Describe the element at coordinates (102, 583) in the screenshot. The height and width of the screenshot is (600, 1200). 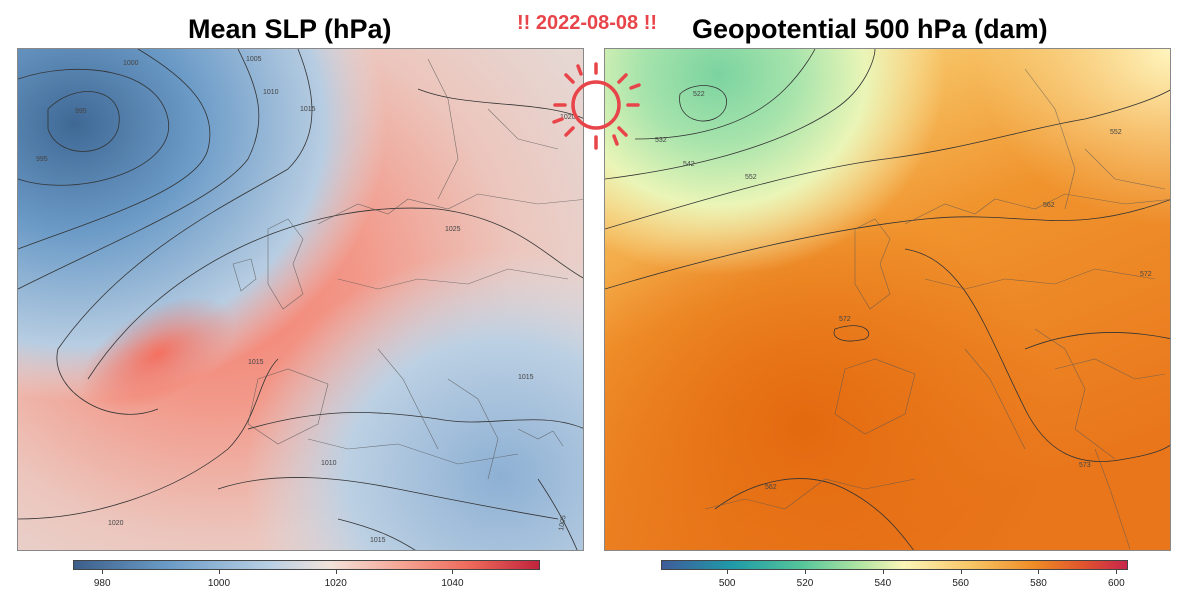
I see `slp-colorbar-tick-label: 980` at that location.